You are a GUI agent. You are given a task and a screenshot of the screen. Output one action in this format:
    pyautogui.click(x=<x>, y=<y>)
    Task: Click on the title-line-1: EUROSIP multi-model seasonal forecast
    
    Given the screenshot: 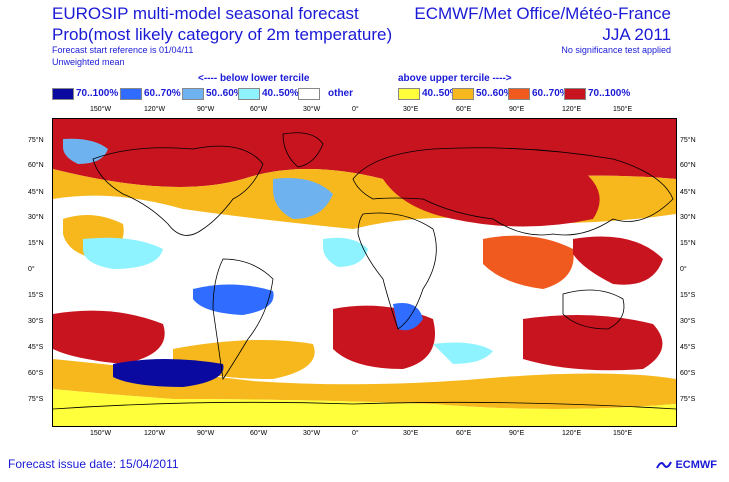 What is the action you would take?
    pyautogui.click(x=205, y=13)
    